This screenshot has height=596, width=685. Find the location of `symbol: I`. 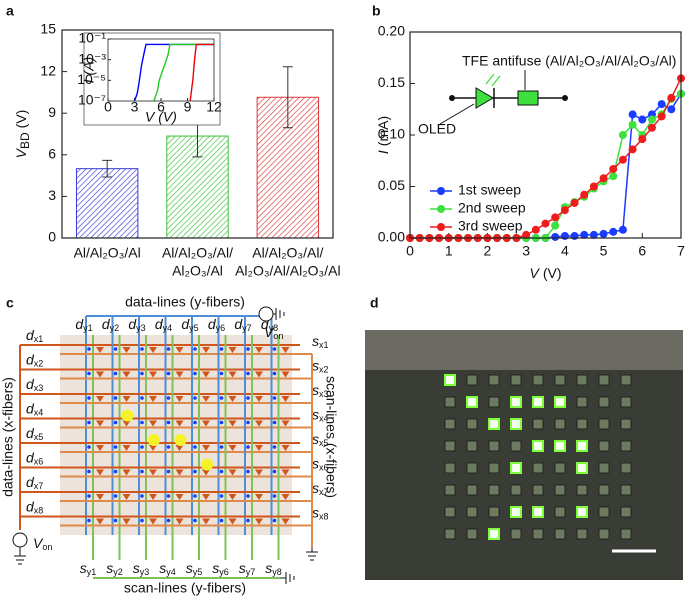

symbol: I is located at coordinates (383, 152).